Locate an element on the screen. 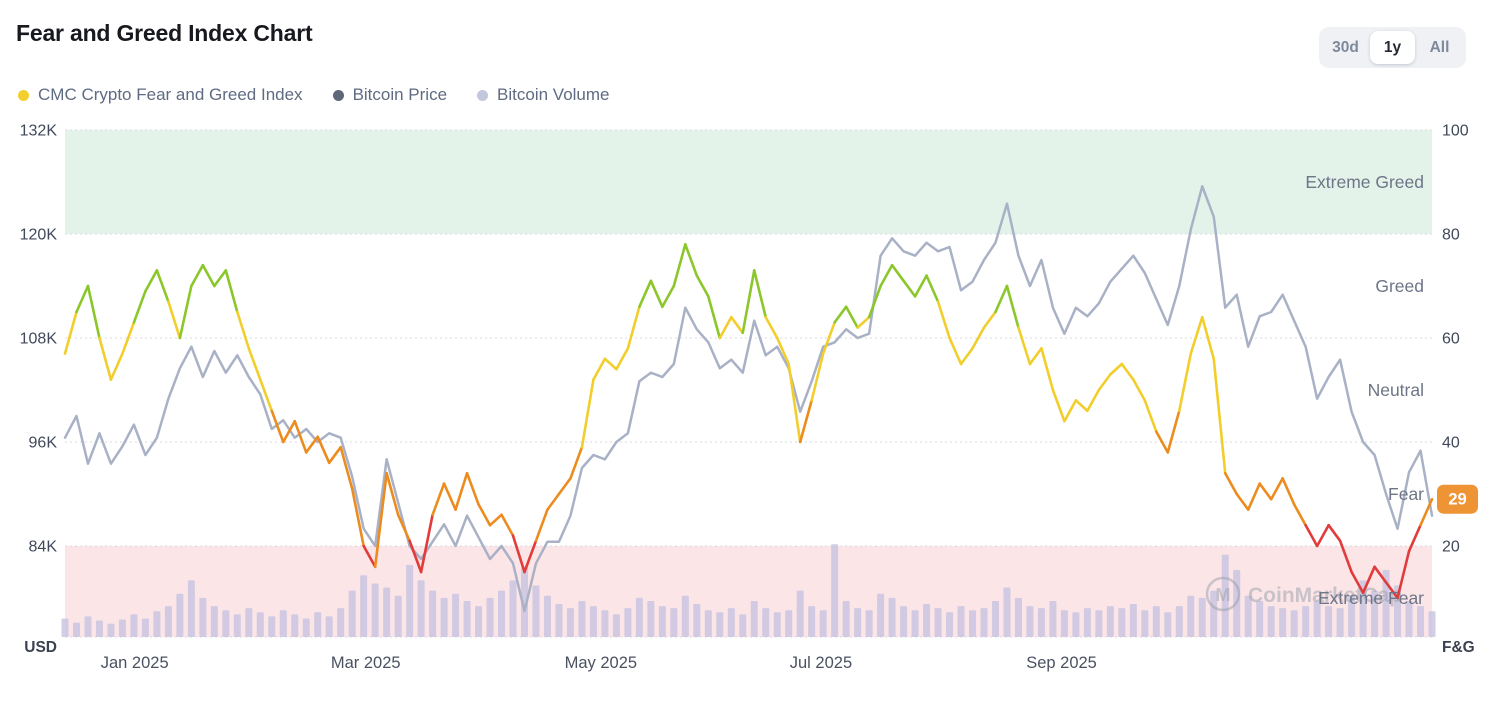 This screenshot has height=702, width=1487. legend-item-bitcoin-volume: Bitcoin Volume is located at coordinates (543, 95).